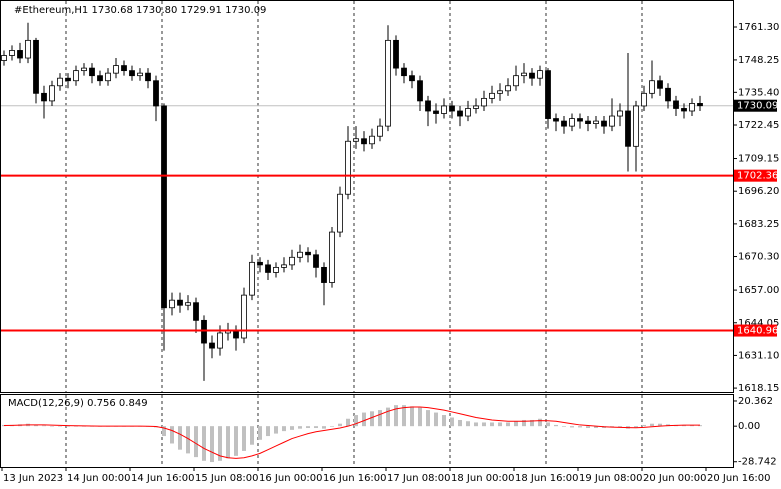  What do you see at coordinates (291, 478) in the screenshot?
I see `x-tick-label: 16 Jun 00:00` at bounding box center [291, 478].